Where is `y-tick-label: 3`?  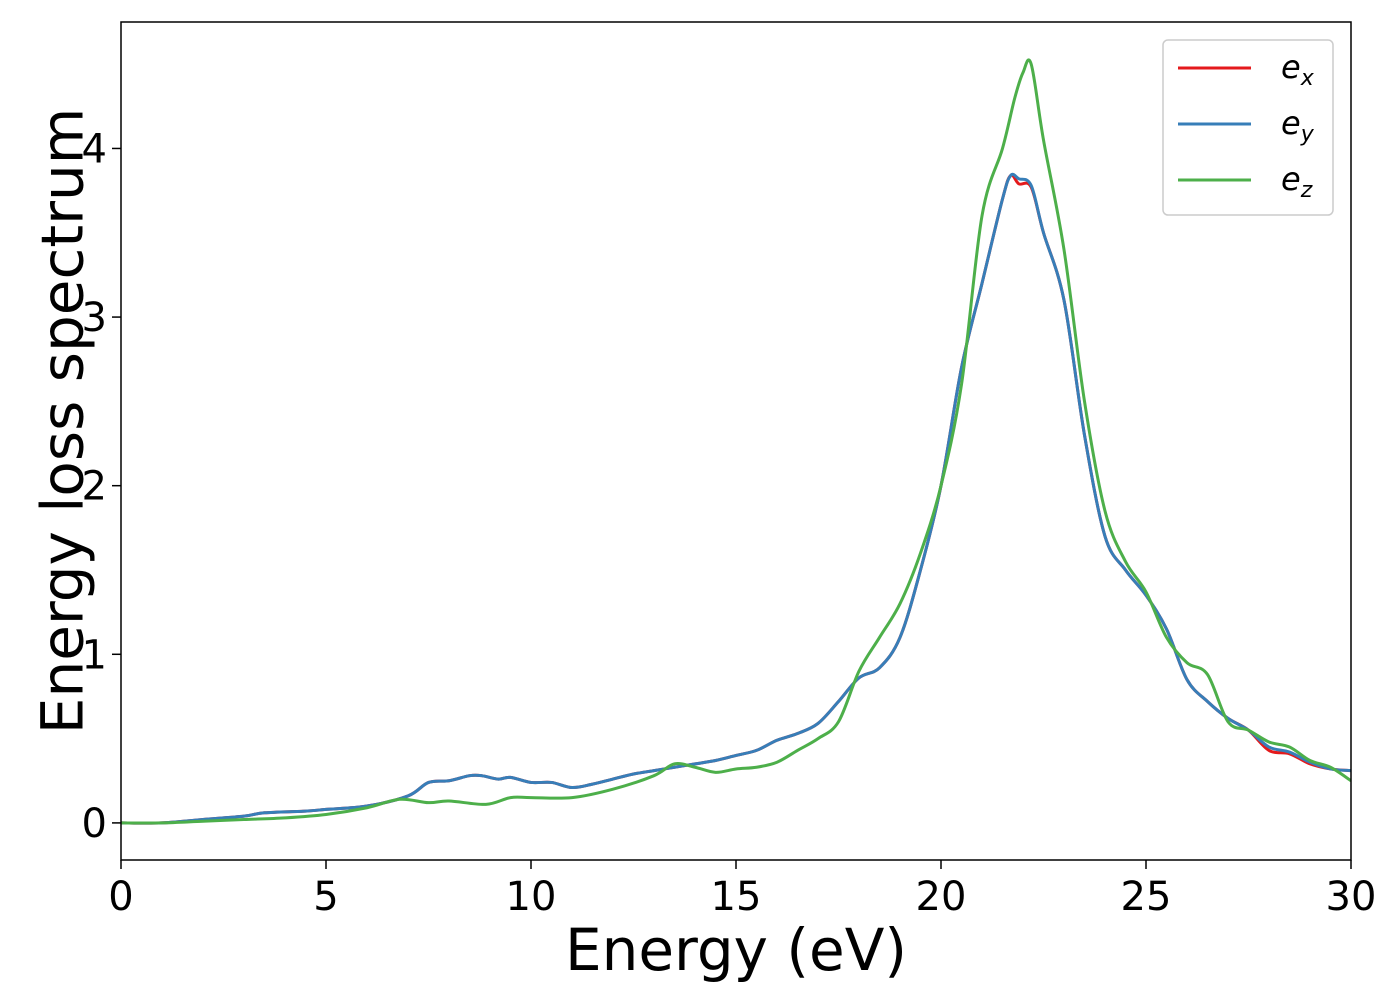
y-tick-label: 3 is located at coordinates (94, 318).